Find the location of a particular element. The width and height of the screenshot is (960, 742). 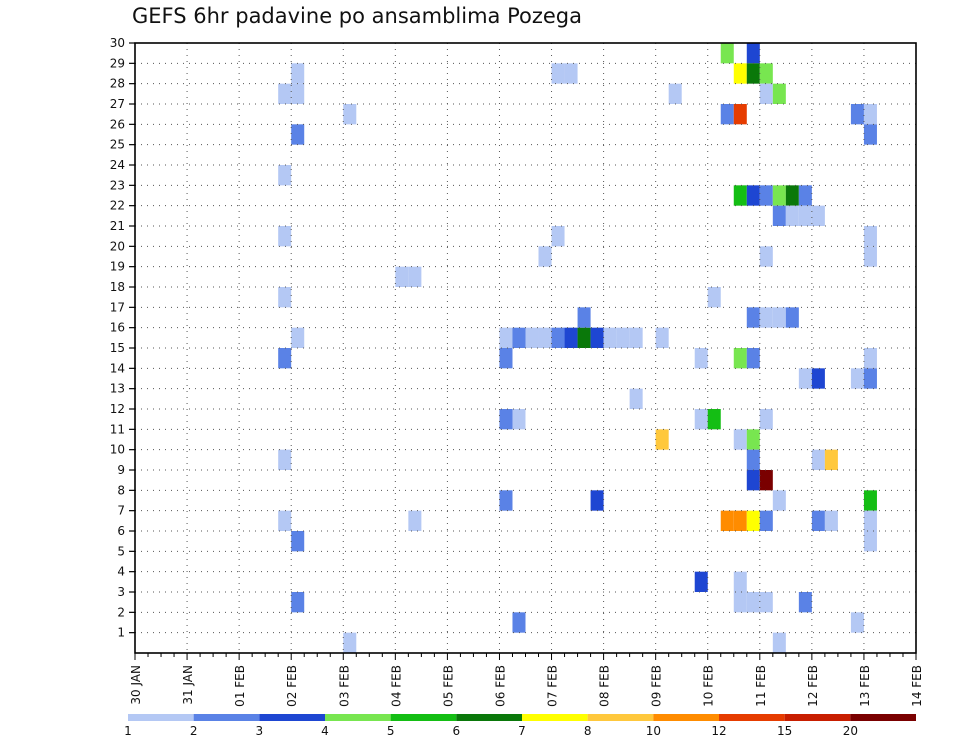

x-tick-label: 10 FEB is located at coordinates (709, 686).